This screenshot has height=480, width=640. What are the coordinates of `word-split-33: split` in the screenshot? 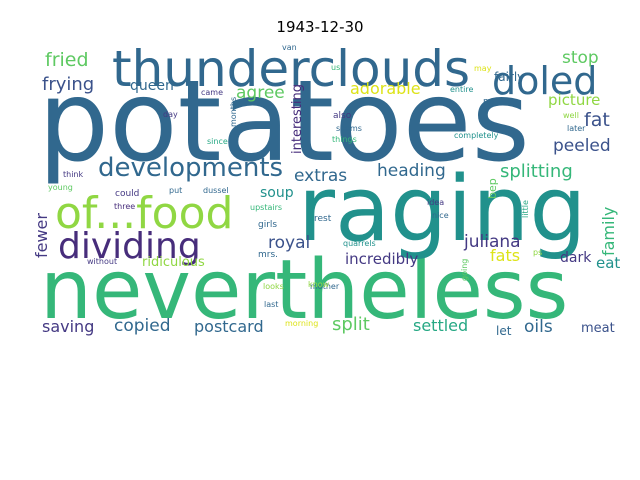 It's located at (351, 324).